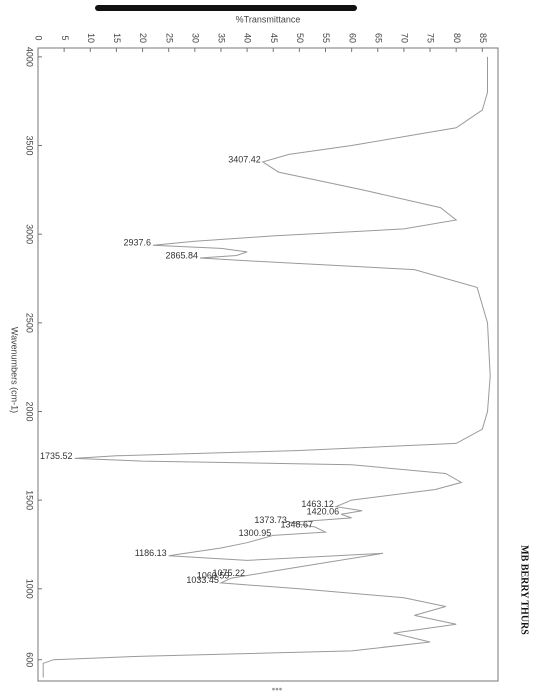  Describe the element at coordinates (137, 243) in the screenshot. I see `peak-label: 2937.6` at that location.